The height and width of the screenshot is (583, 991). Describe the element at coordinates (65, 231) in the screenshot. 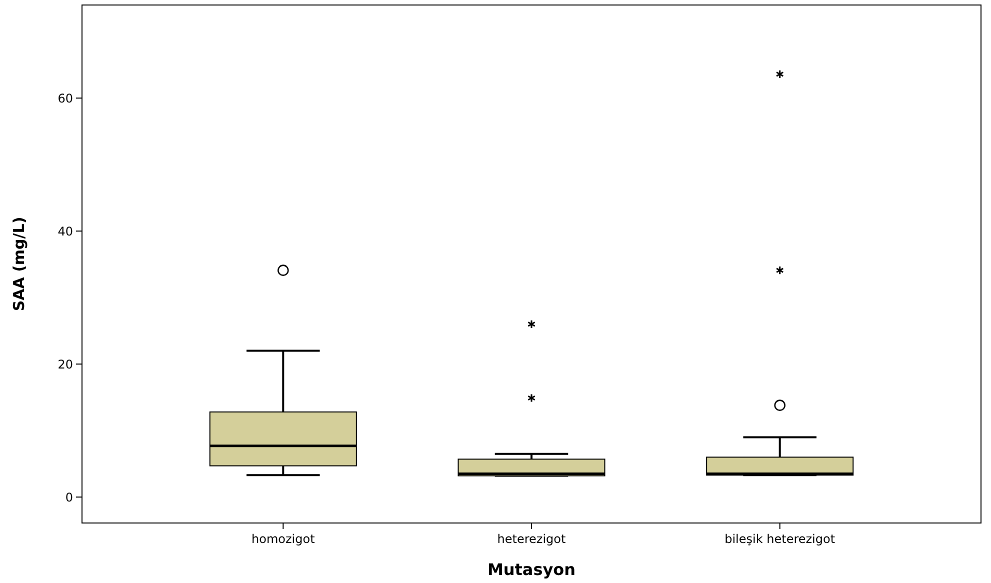

I see `y-tick-label: 40` at that location.